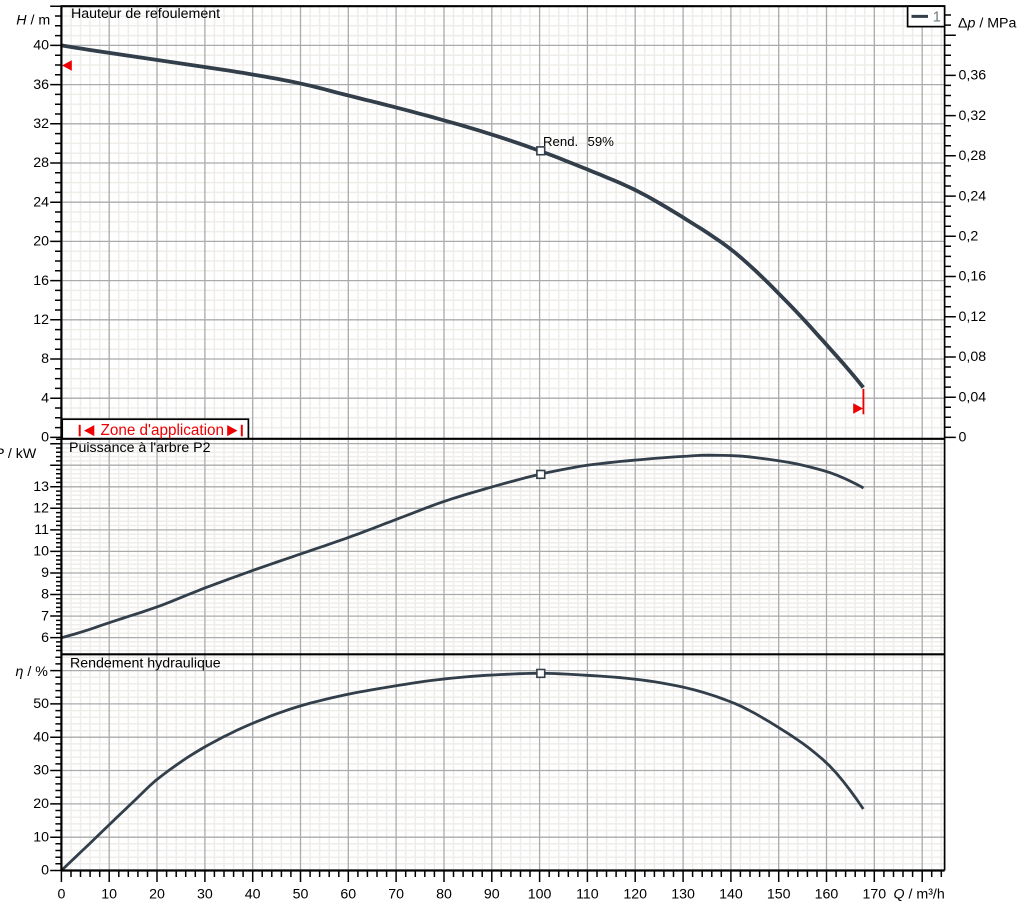 Image resolution: width=1029 pixels, height=920 pixels. Describe the element at coordinates (560, 141) in the screenshot. I see `svg-text: Rend.` at that location.